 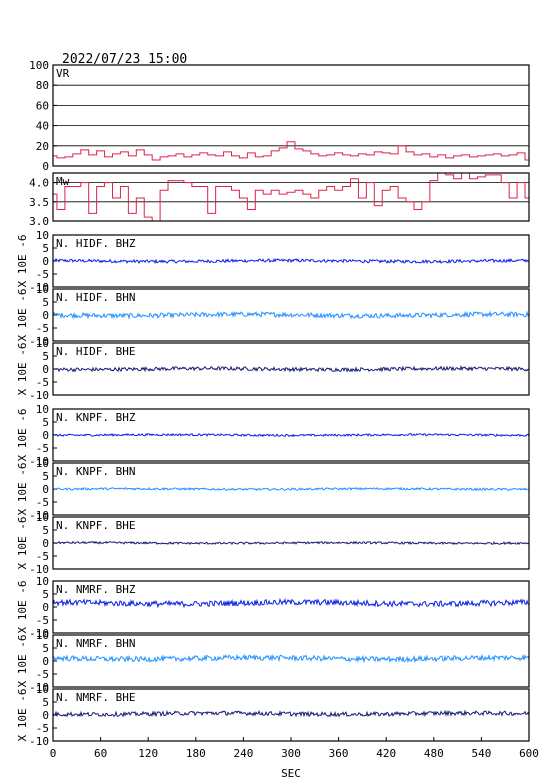 I want to click on panel-9: 10 50-5 -10X 10E -6 N. NMRF. BHN, so click(x=273, y=661).